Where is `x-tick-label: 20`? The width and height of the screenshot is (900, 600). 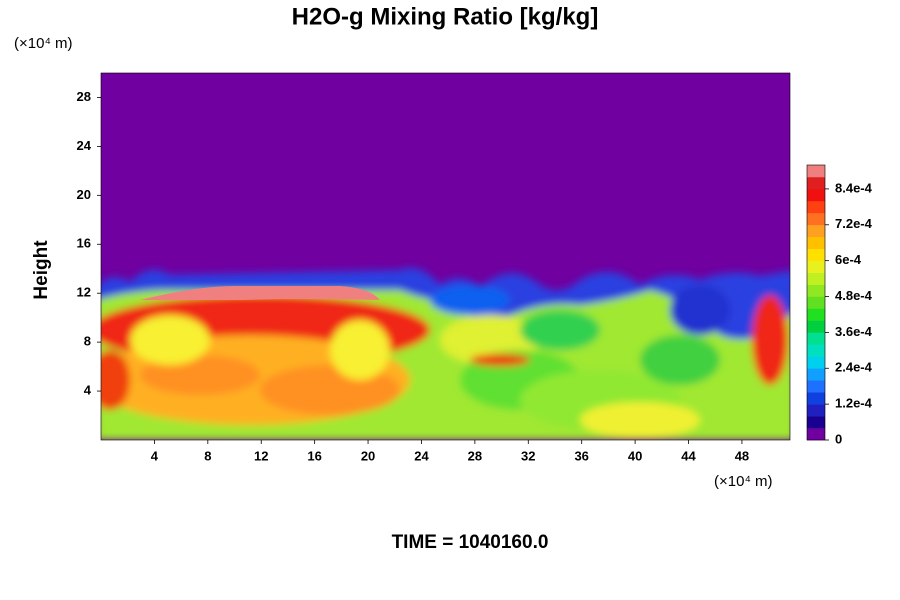
x-tick-label: 20 is located at coordinates (368, 455).